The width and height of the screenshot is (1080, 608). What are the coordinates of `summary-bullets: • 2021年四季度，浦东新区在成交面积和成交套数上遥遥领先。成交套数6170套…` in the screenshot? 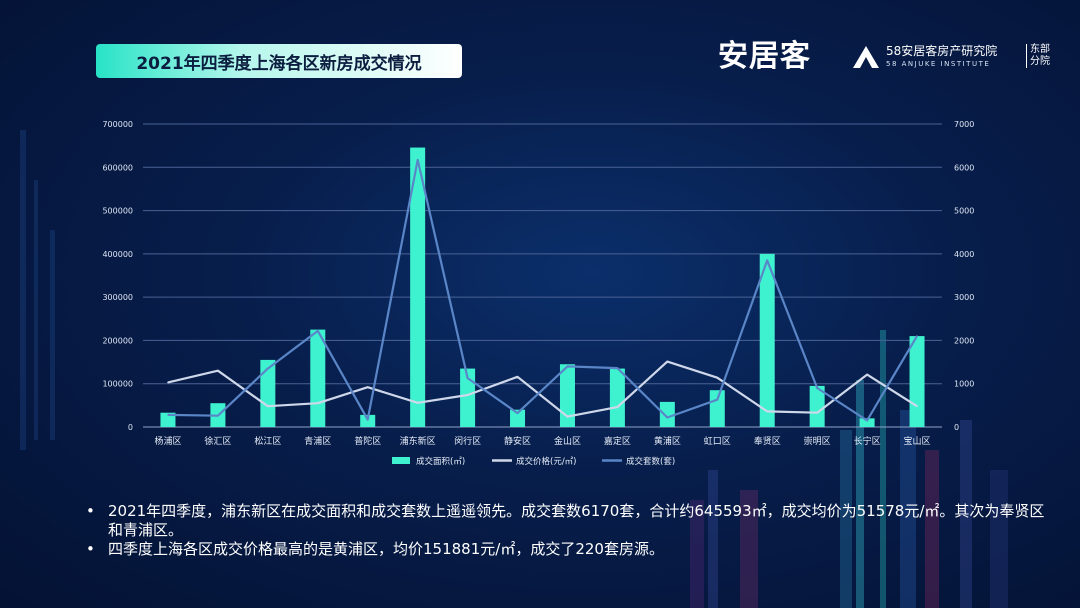 It's located at (566, 530).